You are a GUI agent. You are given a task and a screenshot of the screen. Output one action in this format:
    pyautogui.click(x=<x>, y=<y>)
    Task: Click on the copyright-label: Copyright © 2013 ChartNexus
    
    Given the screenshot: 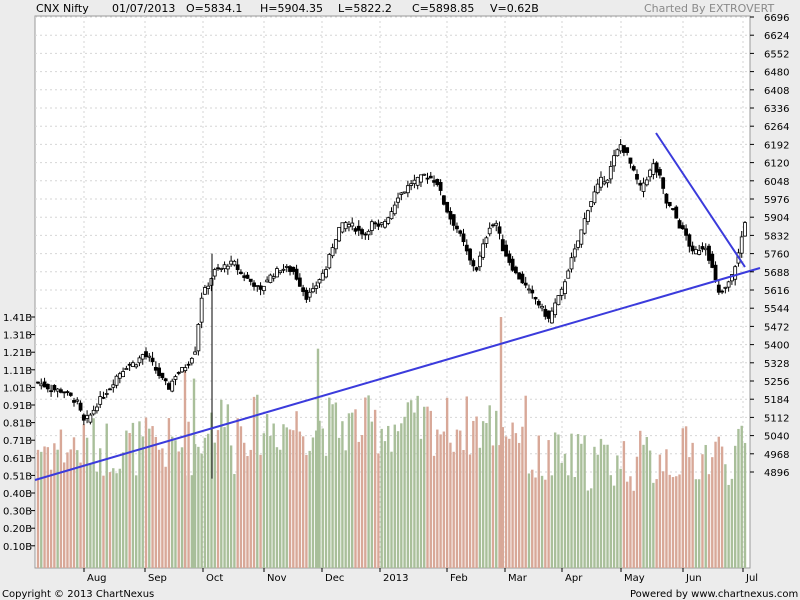 What is the action you would take?
    pyautogui.click(x=78, y=594)
    